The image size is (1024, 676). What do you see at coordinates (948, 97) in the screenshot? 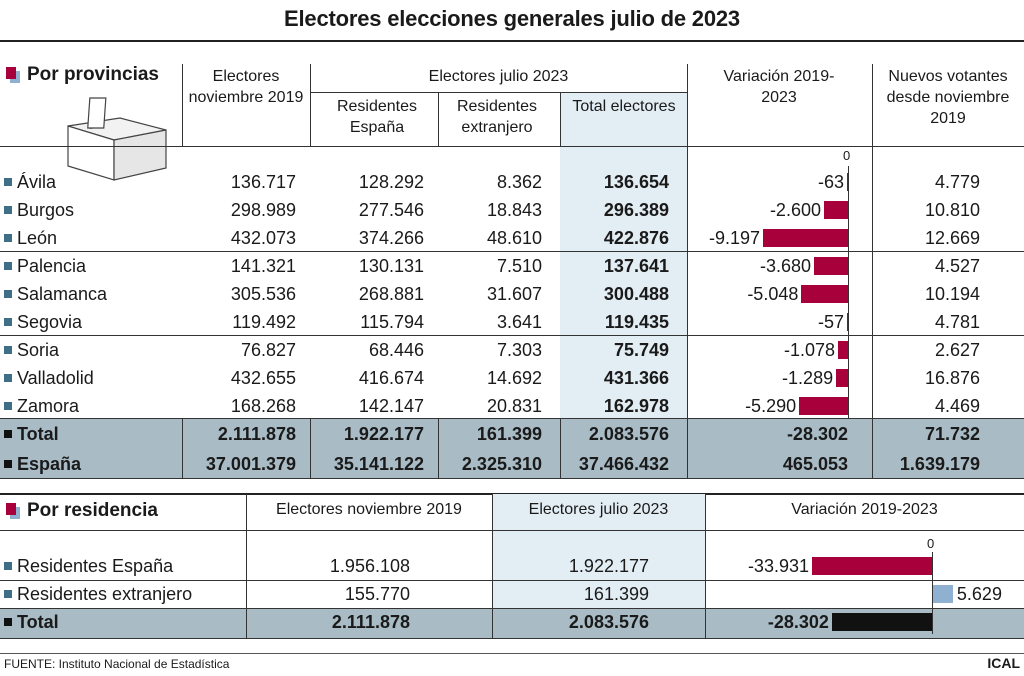
I see `header-nuevos: Nuevos votantes desde noviembre 2019` at bounding box center [948, 97].